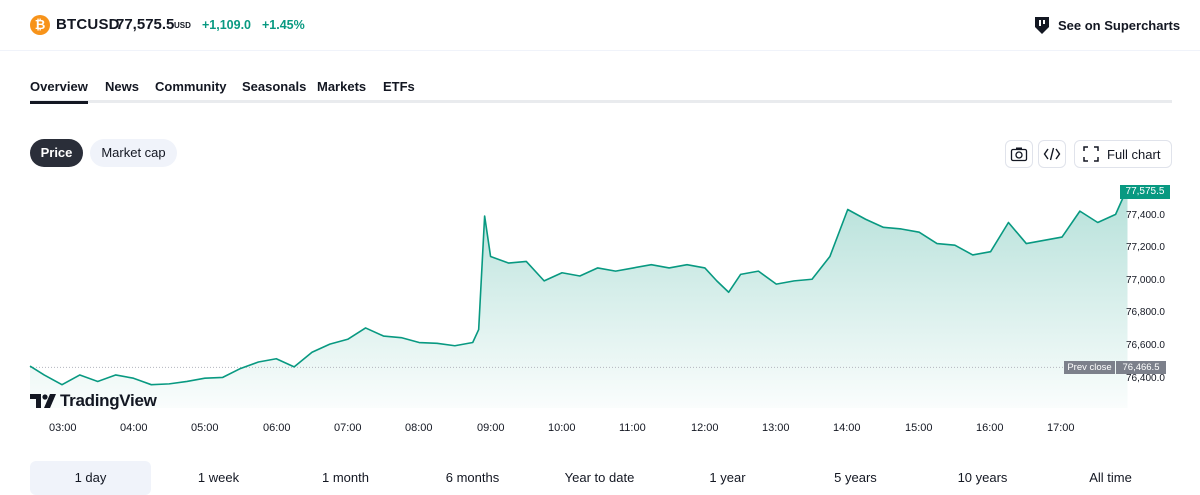  I want to click on supercharts-icon, so click(1042, 25).